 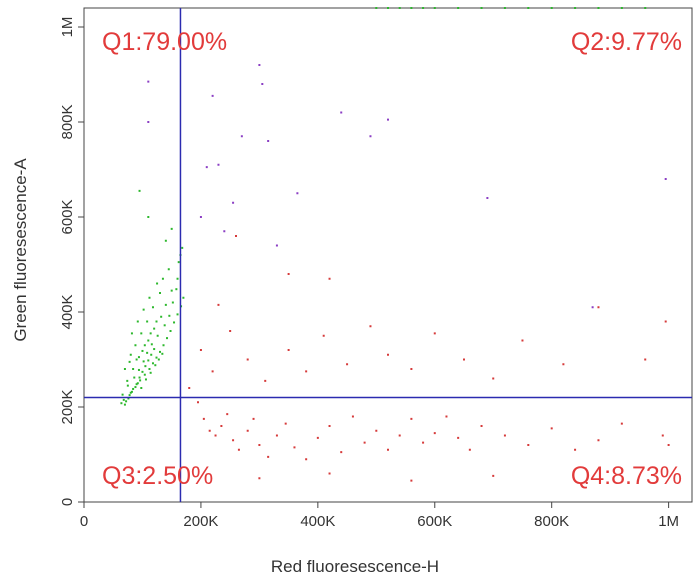 What do you see at coordinates (84, 521) in the screenshot?
I see `x-tick-label: 0` at bounding box center [84, 521].